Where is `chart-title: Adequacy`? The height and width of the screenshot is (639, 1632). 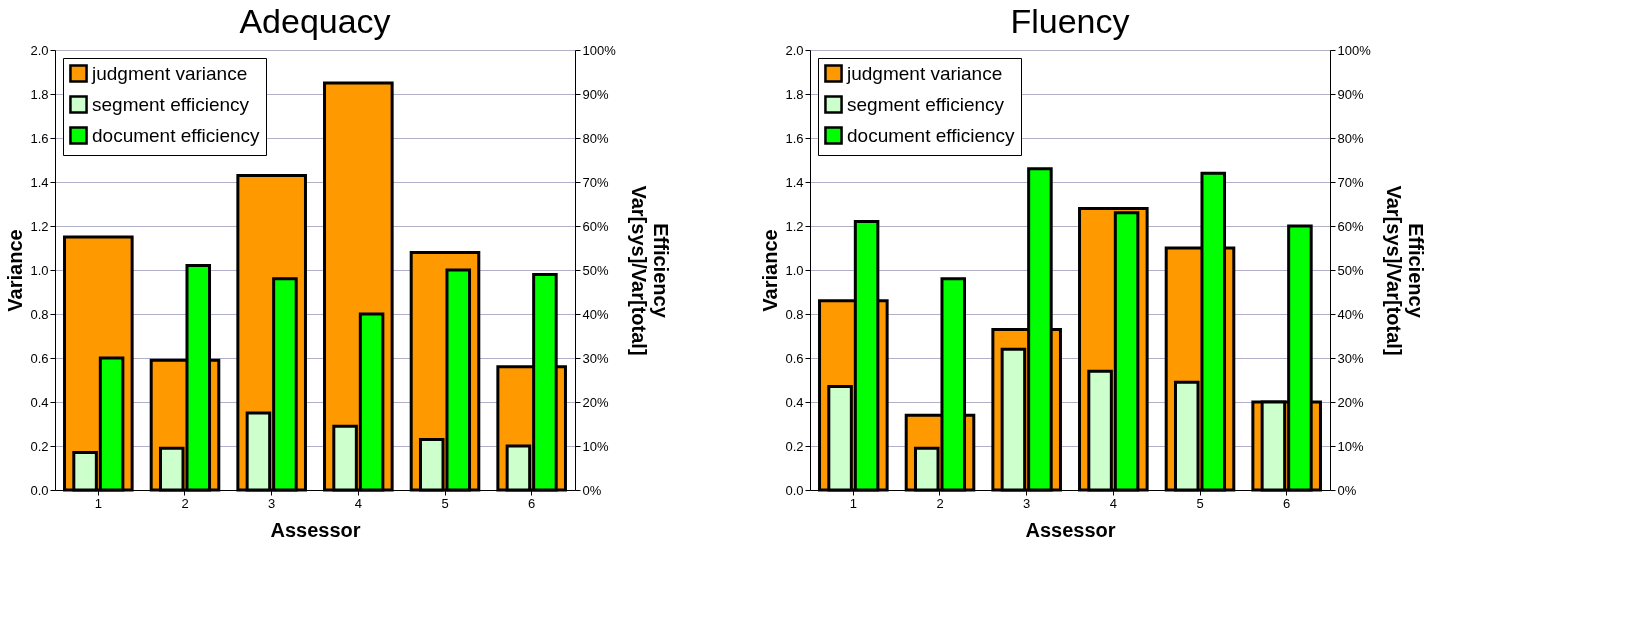 chart-title: Adequacy is located at coordinates (315, 21).